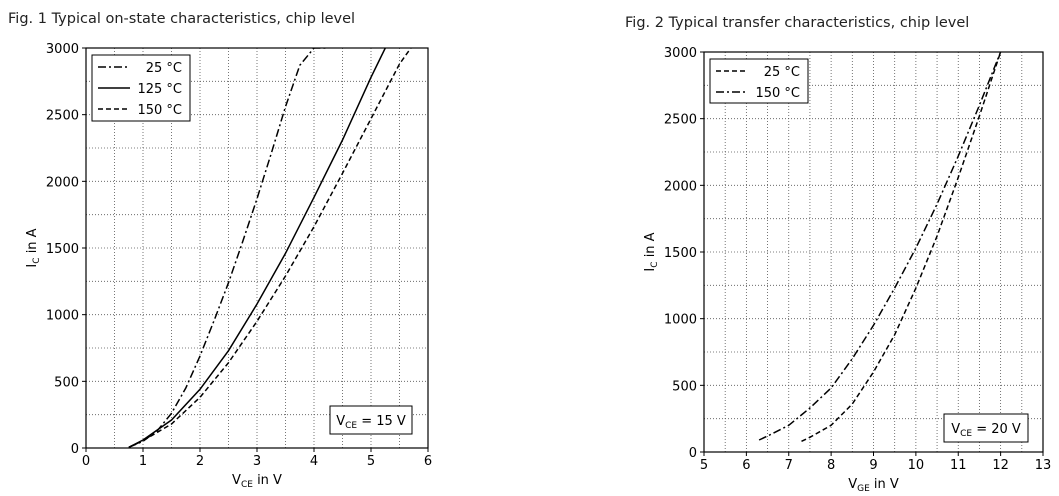 This screenshot has width=1059, height=496. I want to click on x-axis-label-sub: GE, so click(863, 489).